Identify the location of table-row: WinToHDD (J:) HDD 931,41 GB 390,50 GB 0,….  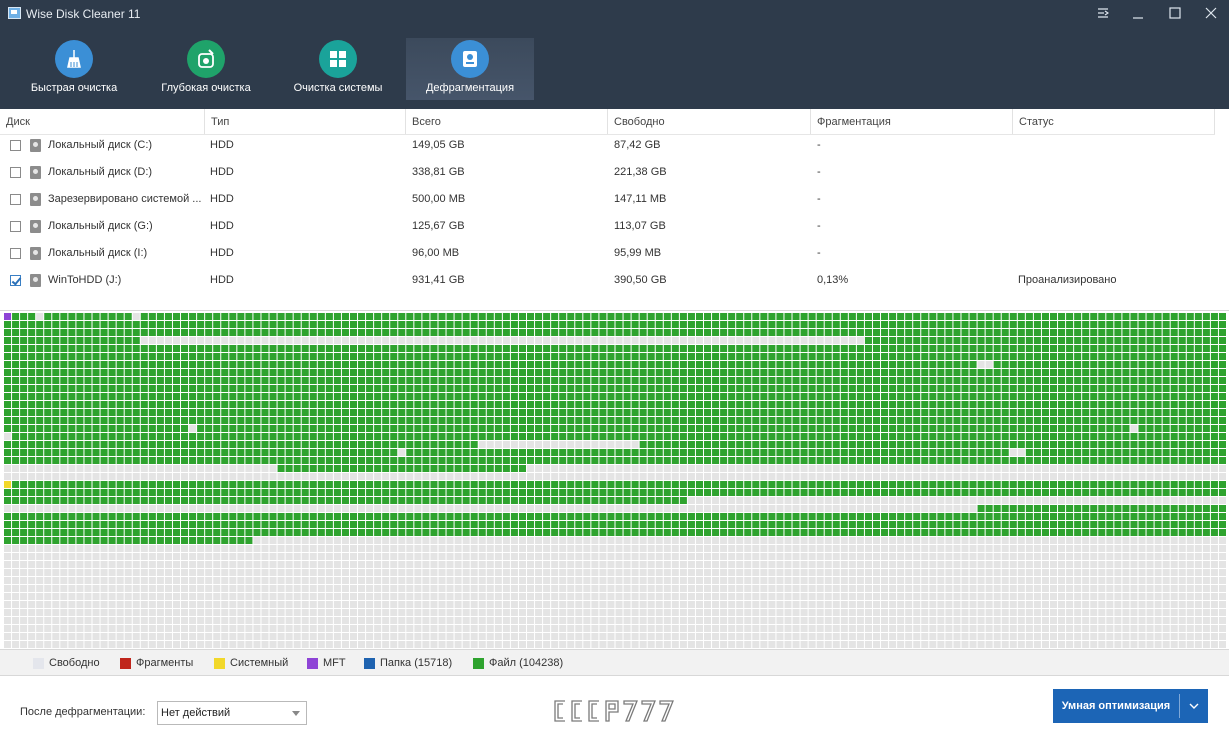
(607, 280).